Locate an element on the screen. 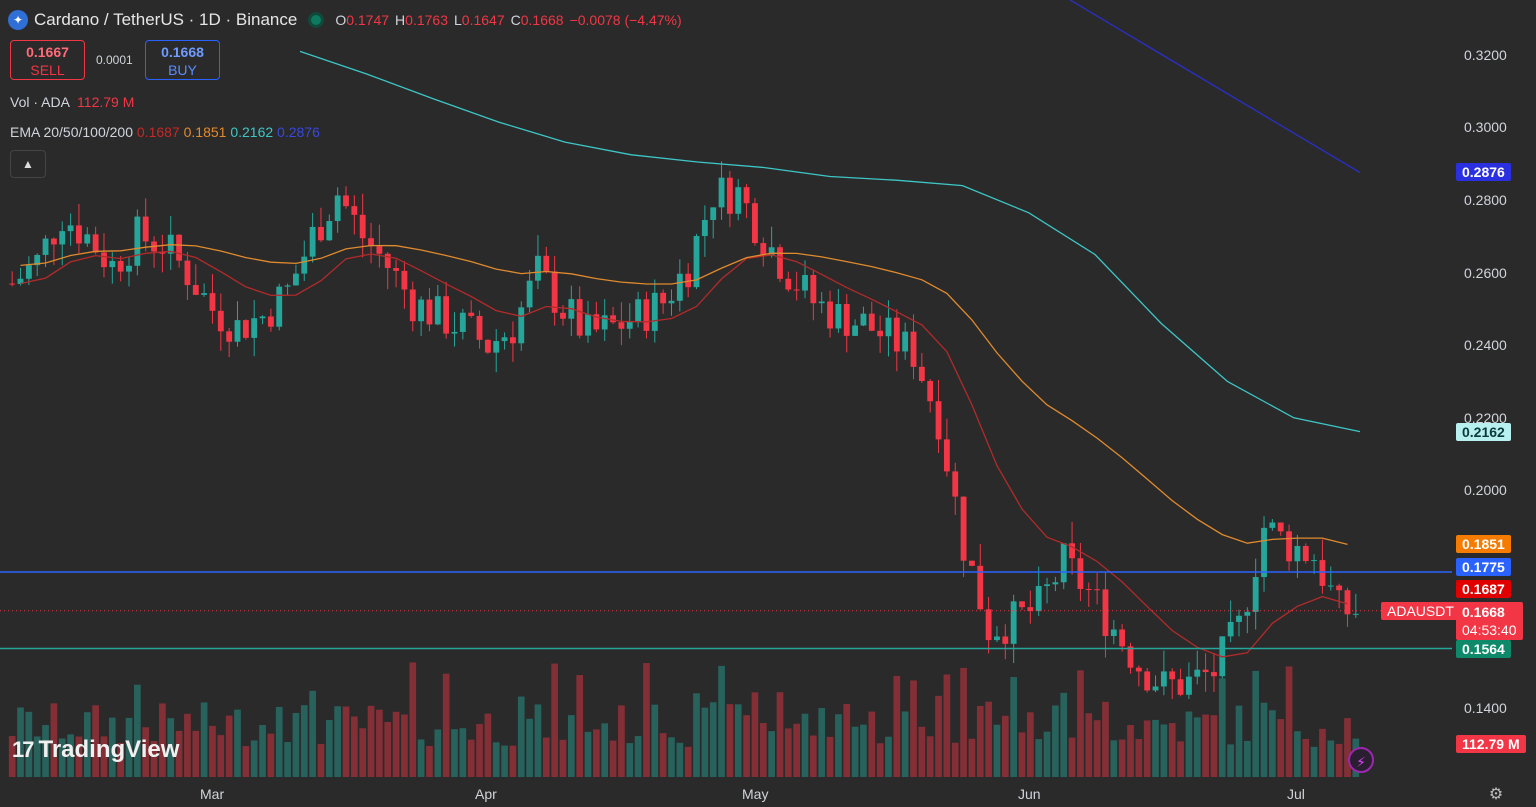 The height and width of the screenshot is (807, 1536). volume-indicator-legend: Vol · ADA 112.79 M is located at coordinates (72, 102).